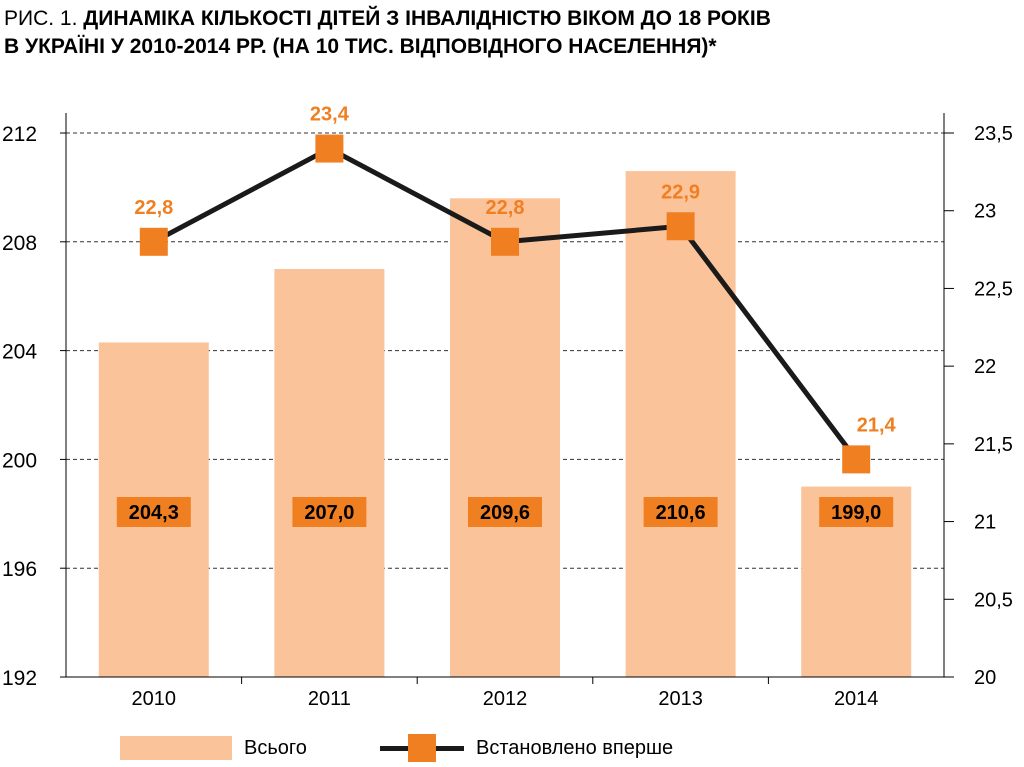 The height and width of the screenshot is (767, 1024). Describe the element at coordinates (985, 523) in the screenshot. I see `right-tick-label: 21` at that location.